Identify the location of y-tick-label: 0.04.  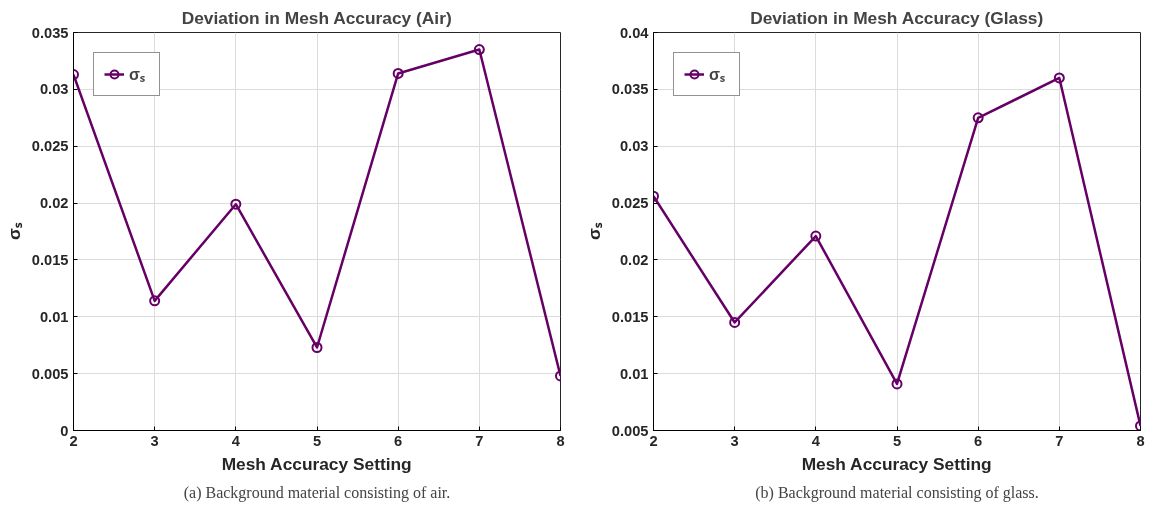
(634, 32).